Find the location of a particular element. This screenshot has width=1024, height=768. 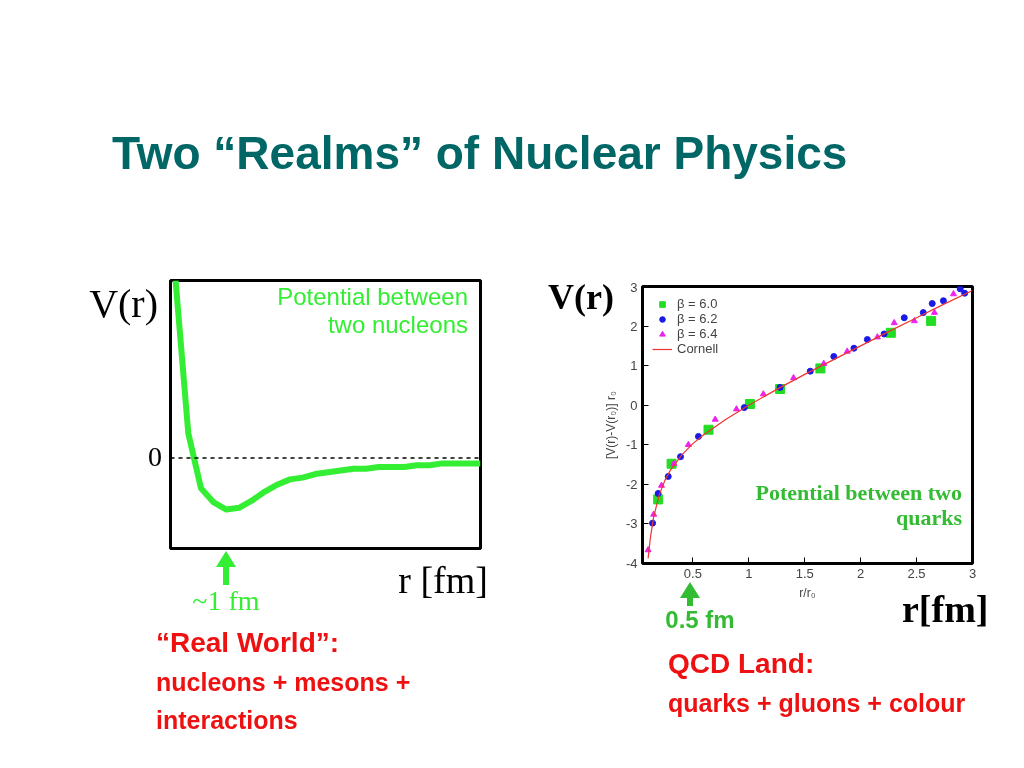

y-tick-label: 2 is located at coordinates (634, 326).